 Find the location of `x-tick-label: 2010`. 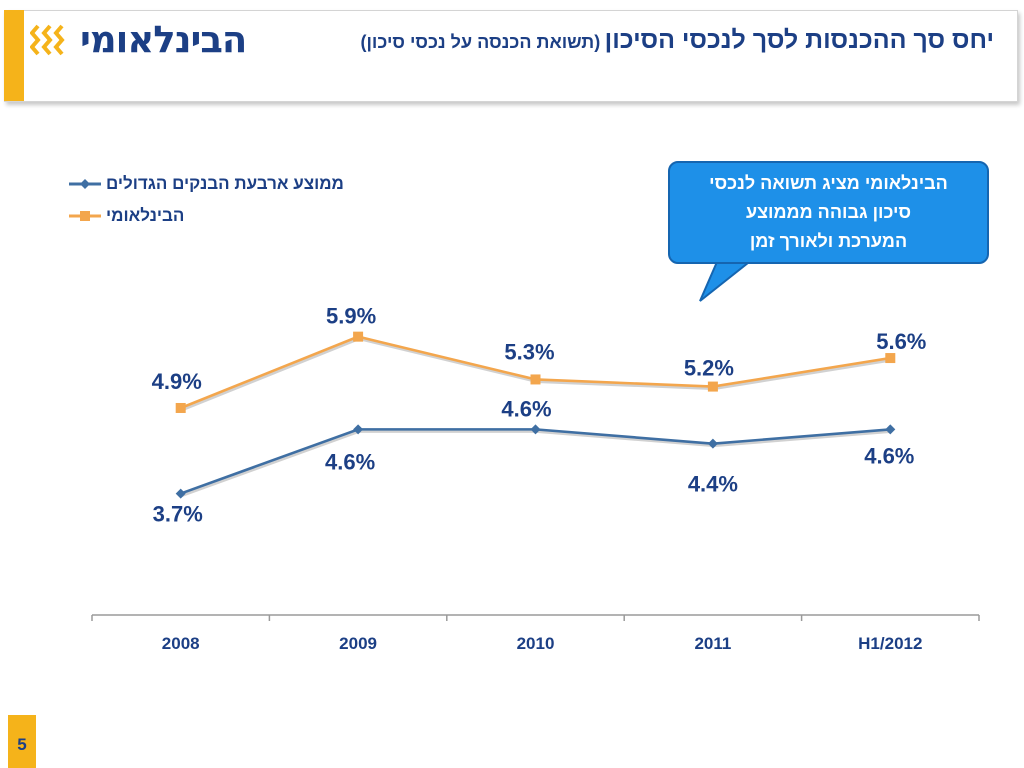

x-tick-label: 2010 is located at coordinates (536, 643).